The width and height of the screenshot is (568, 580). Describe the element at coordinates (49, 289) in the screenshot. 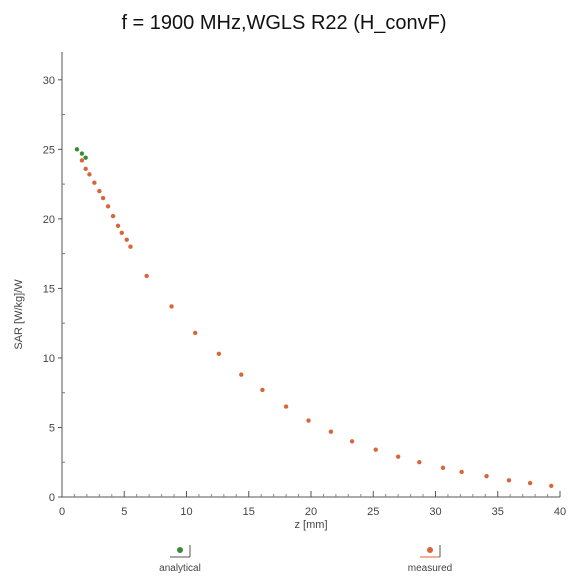

I see `y-tick-label: 15` at that location.